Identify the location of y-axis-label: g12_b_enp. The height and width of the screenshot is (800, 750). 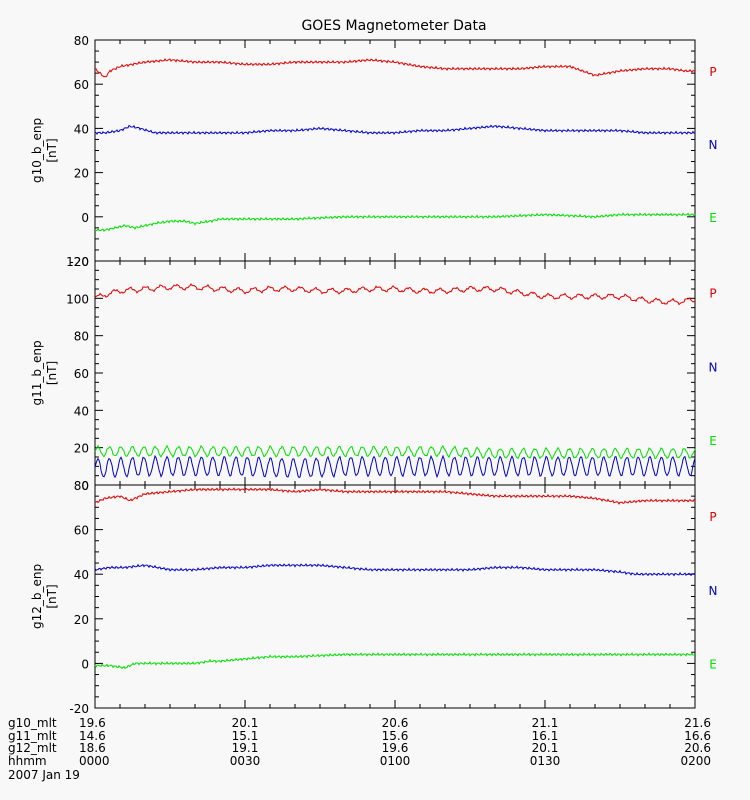
(37, 596).